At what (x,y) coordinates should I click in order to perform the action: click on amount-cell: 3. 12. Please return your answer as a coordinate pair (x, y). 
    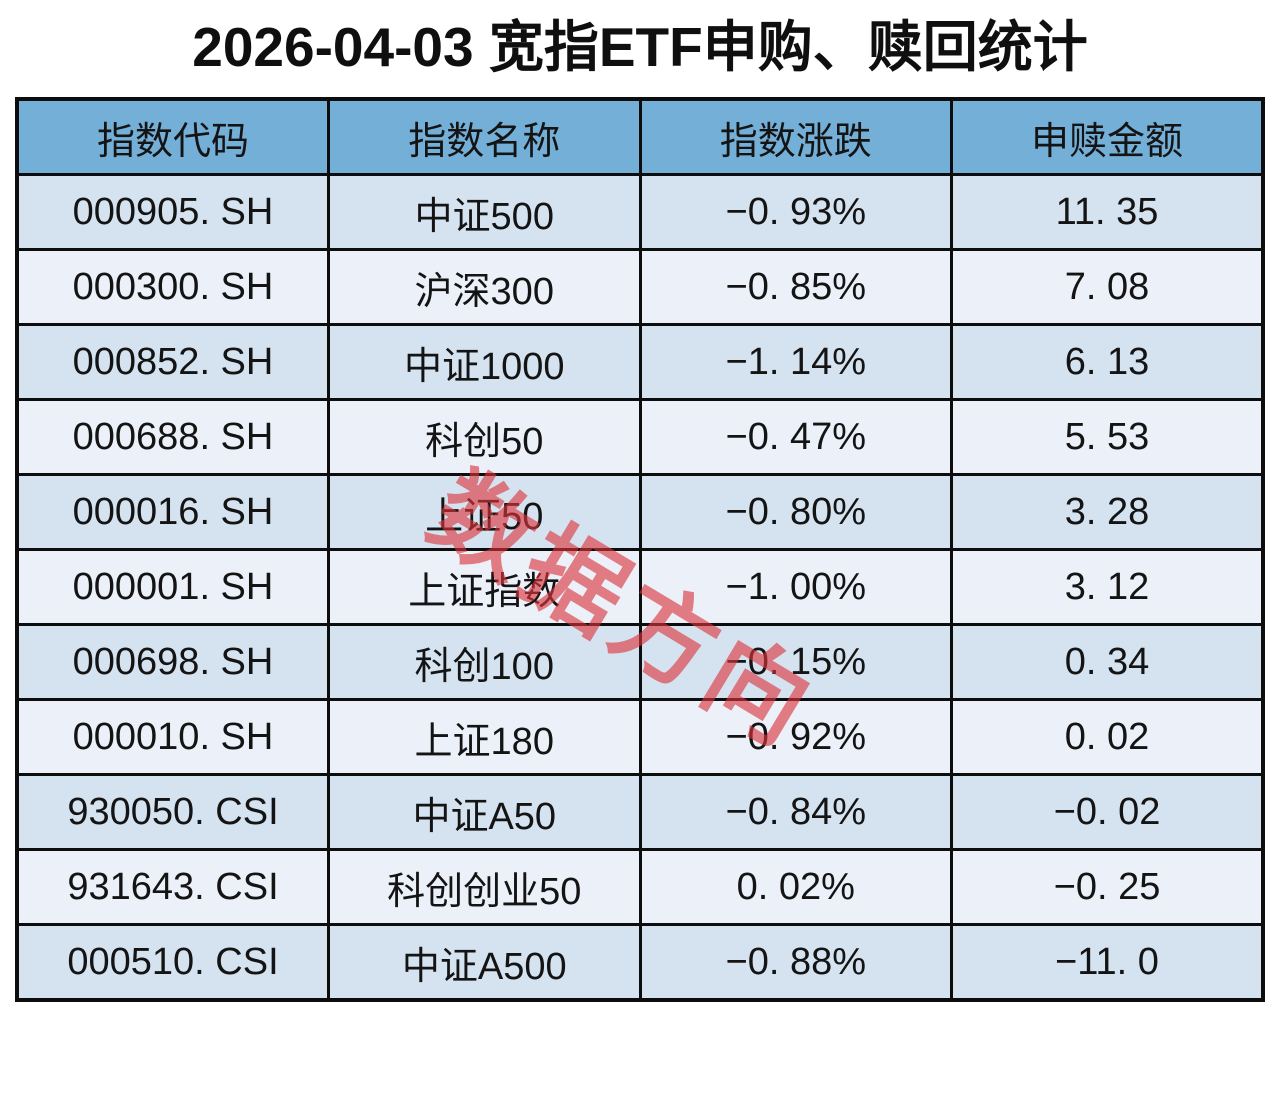
    Looking at the image, I should click on (1107, 587).